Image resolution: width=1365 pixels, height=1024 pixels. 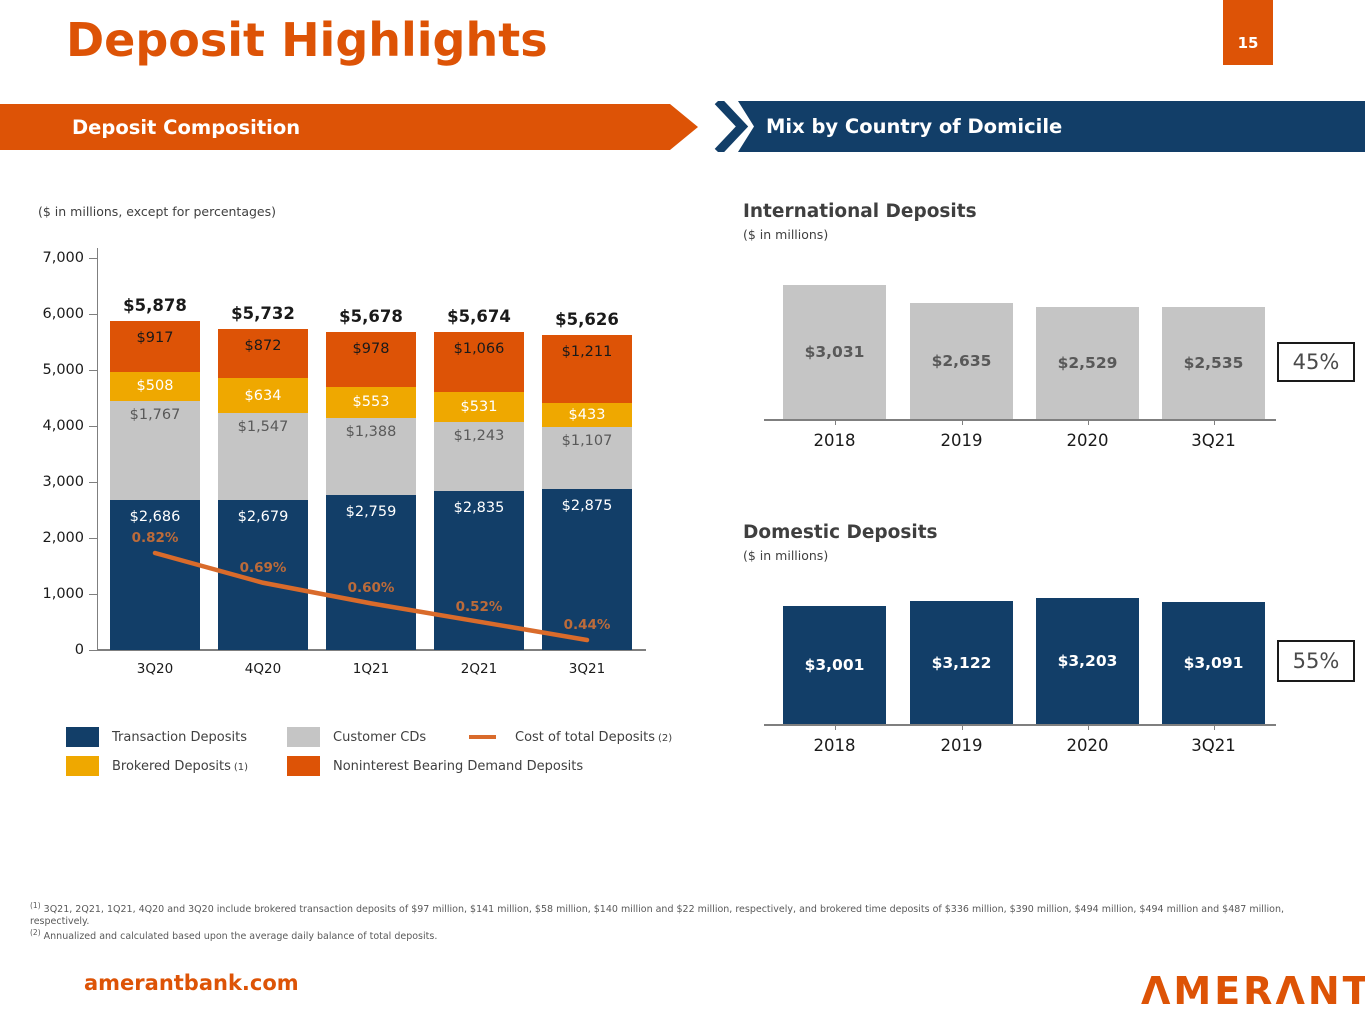 I want to click on legend-item-noninterest-bearing: Noninterest Bearing Demand Deposits, so click(x=435, y=766).